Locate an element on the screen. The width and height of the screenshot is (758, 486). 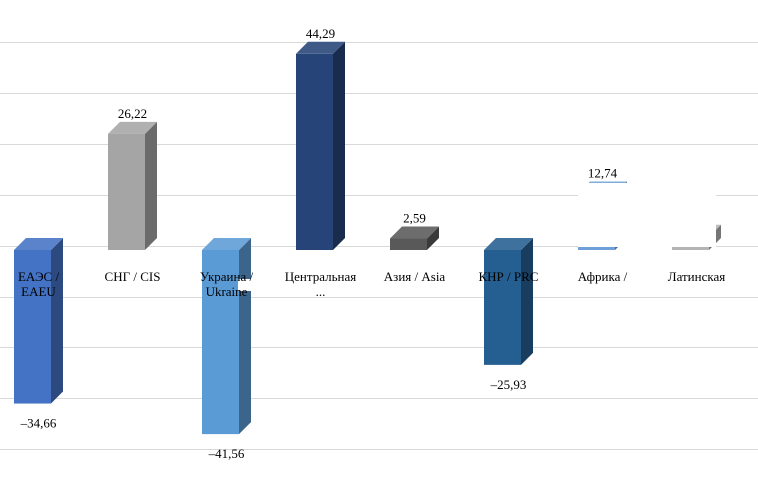
value-label: –25,93 is located at coordinates (508, 384).